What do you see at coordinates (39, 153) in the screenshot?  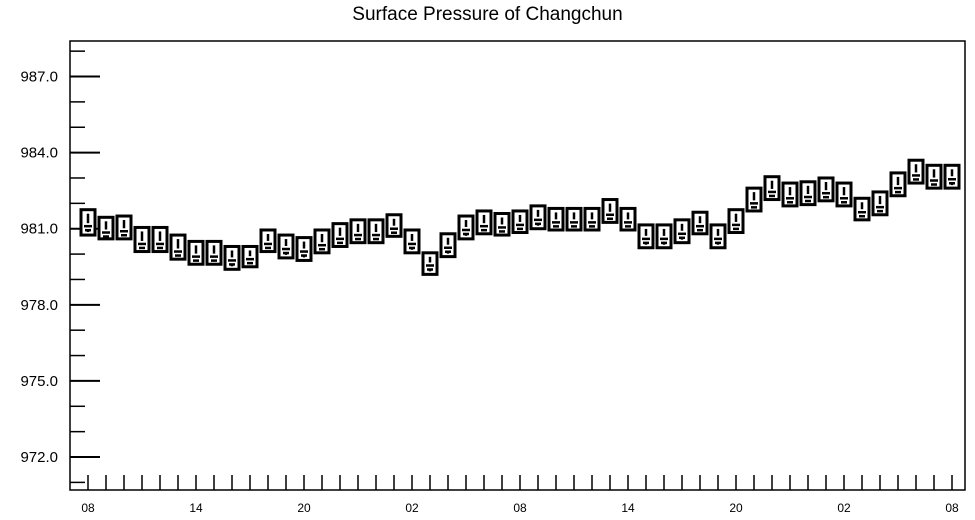 I see `y-tick-label: 984.0` at bounding box center [39, 153].